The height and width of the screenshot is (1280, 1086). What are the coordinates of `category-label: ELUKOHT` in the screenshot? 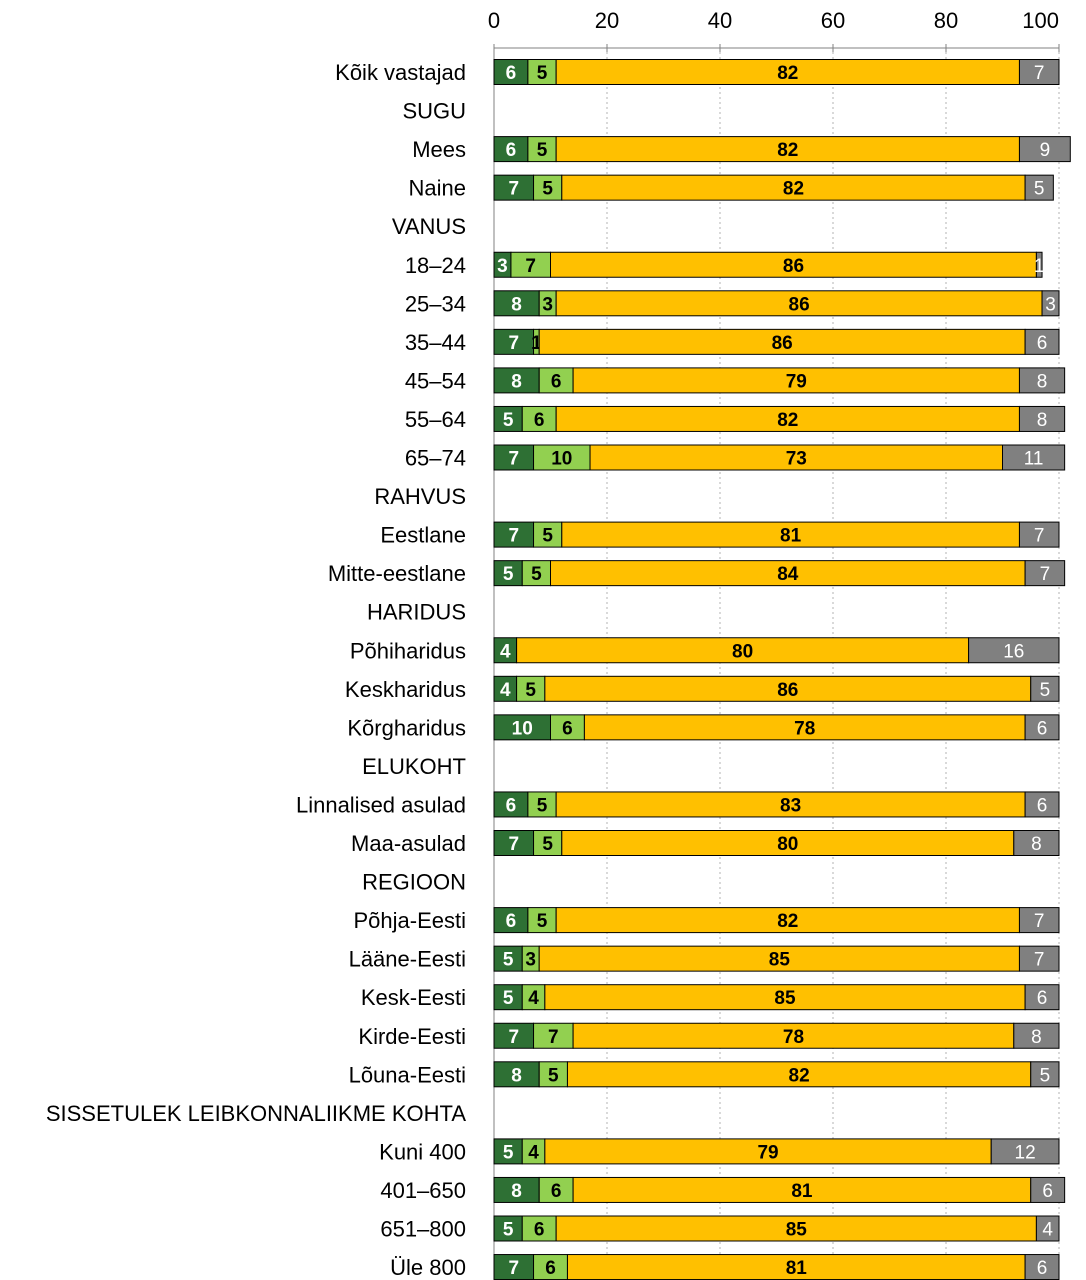 It's located at (414, 766).